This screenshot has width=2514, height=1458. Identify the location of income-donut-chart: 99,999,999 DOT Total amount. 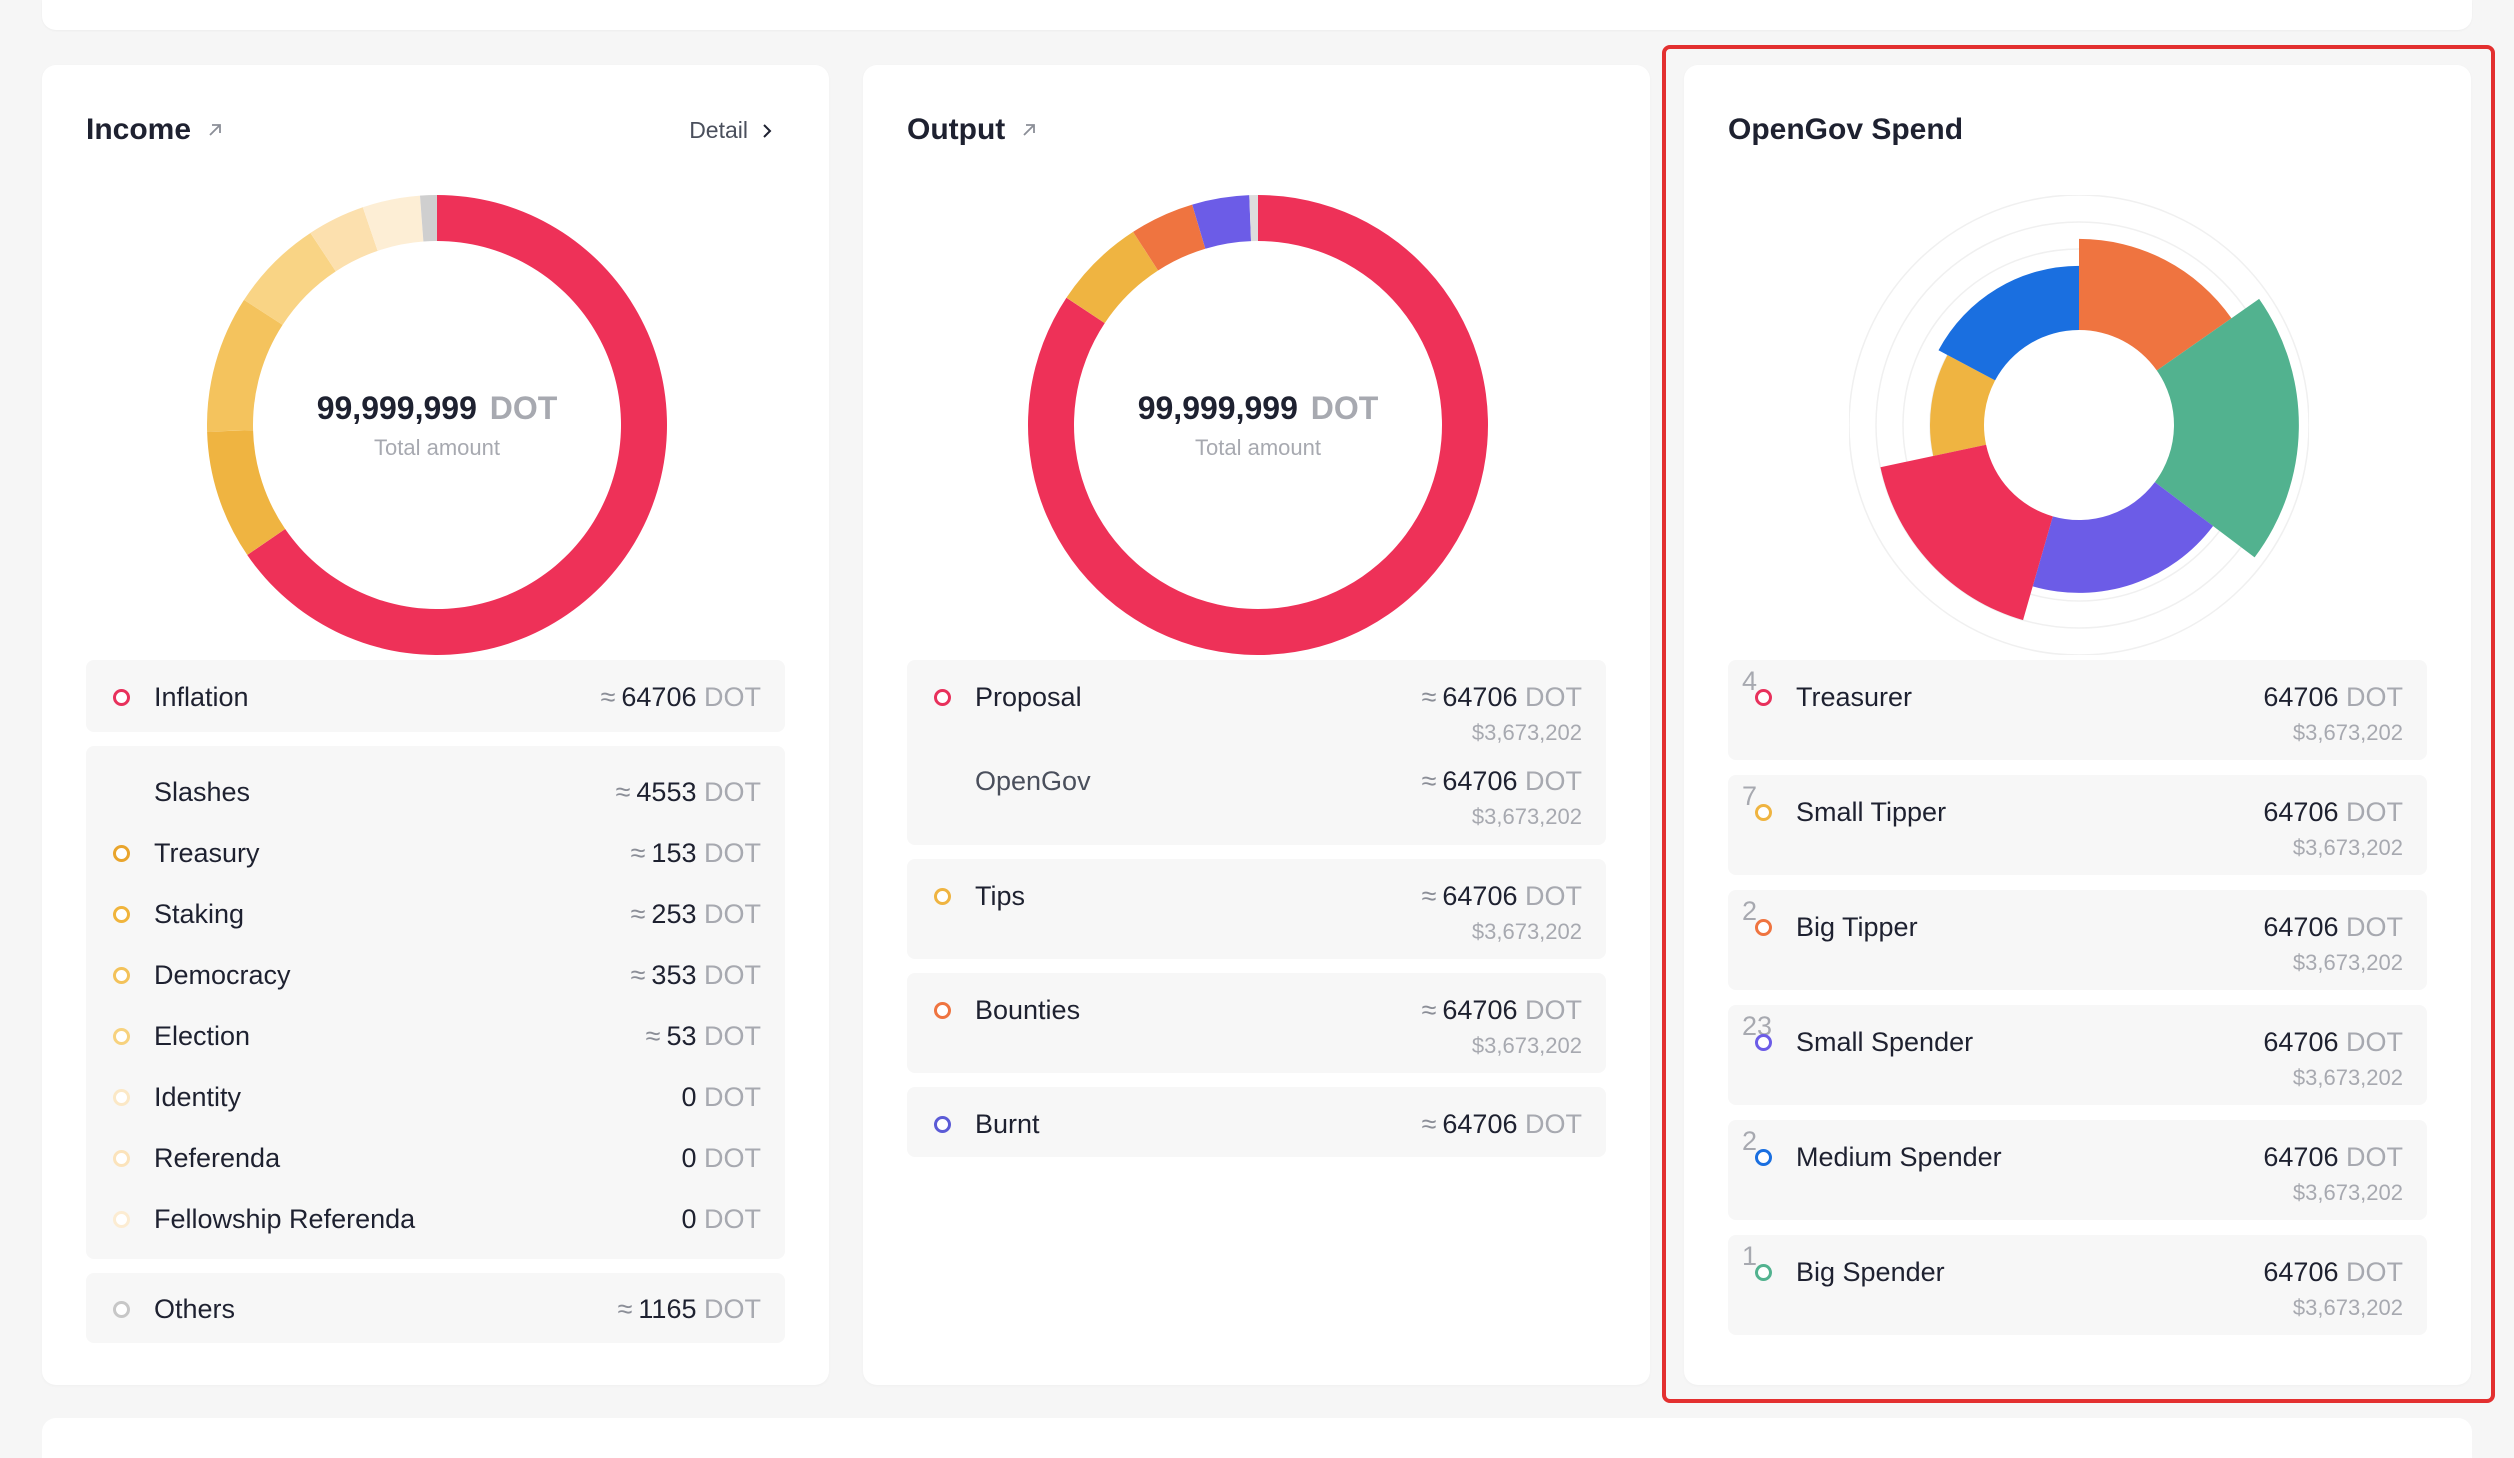
(437, 425).